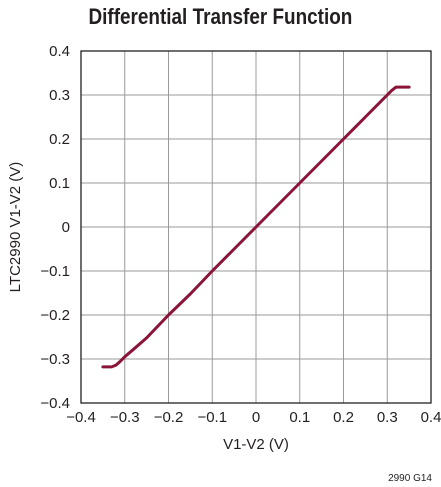 This screenshot has height=487, width=441. What do you see at coordinates (55, 403) in the screenshot?
I see `y-tick-label: −0.4` at bounding box center [55, 403].